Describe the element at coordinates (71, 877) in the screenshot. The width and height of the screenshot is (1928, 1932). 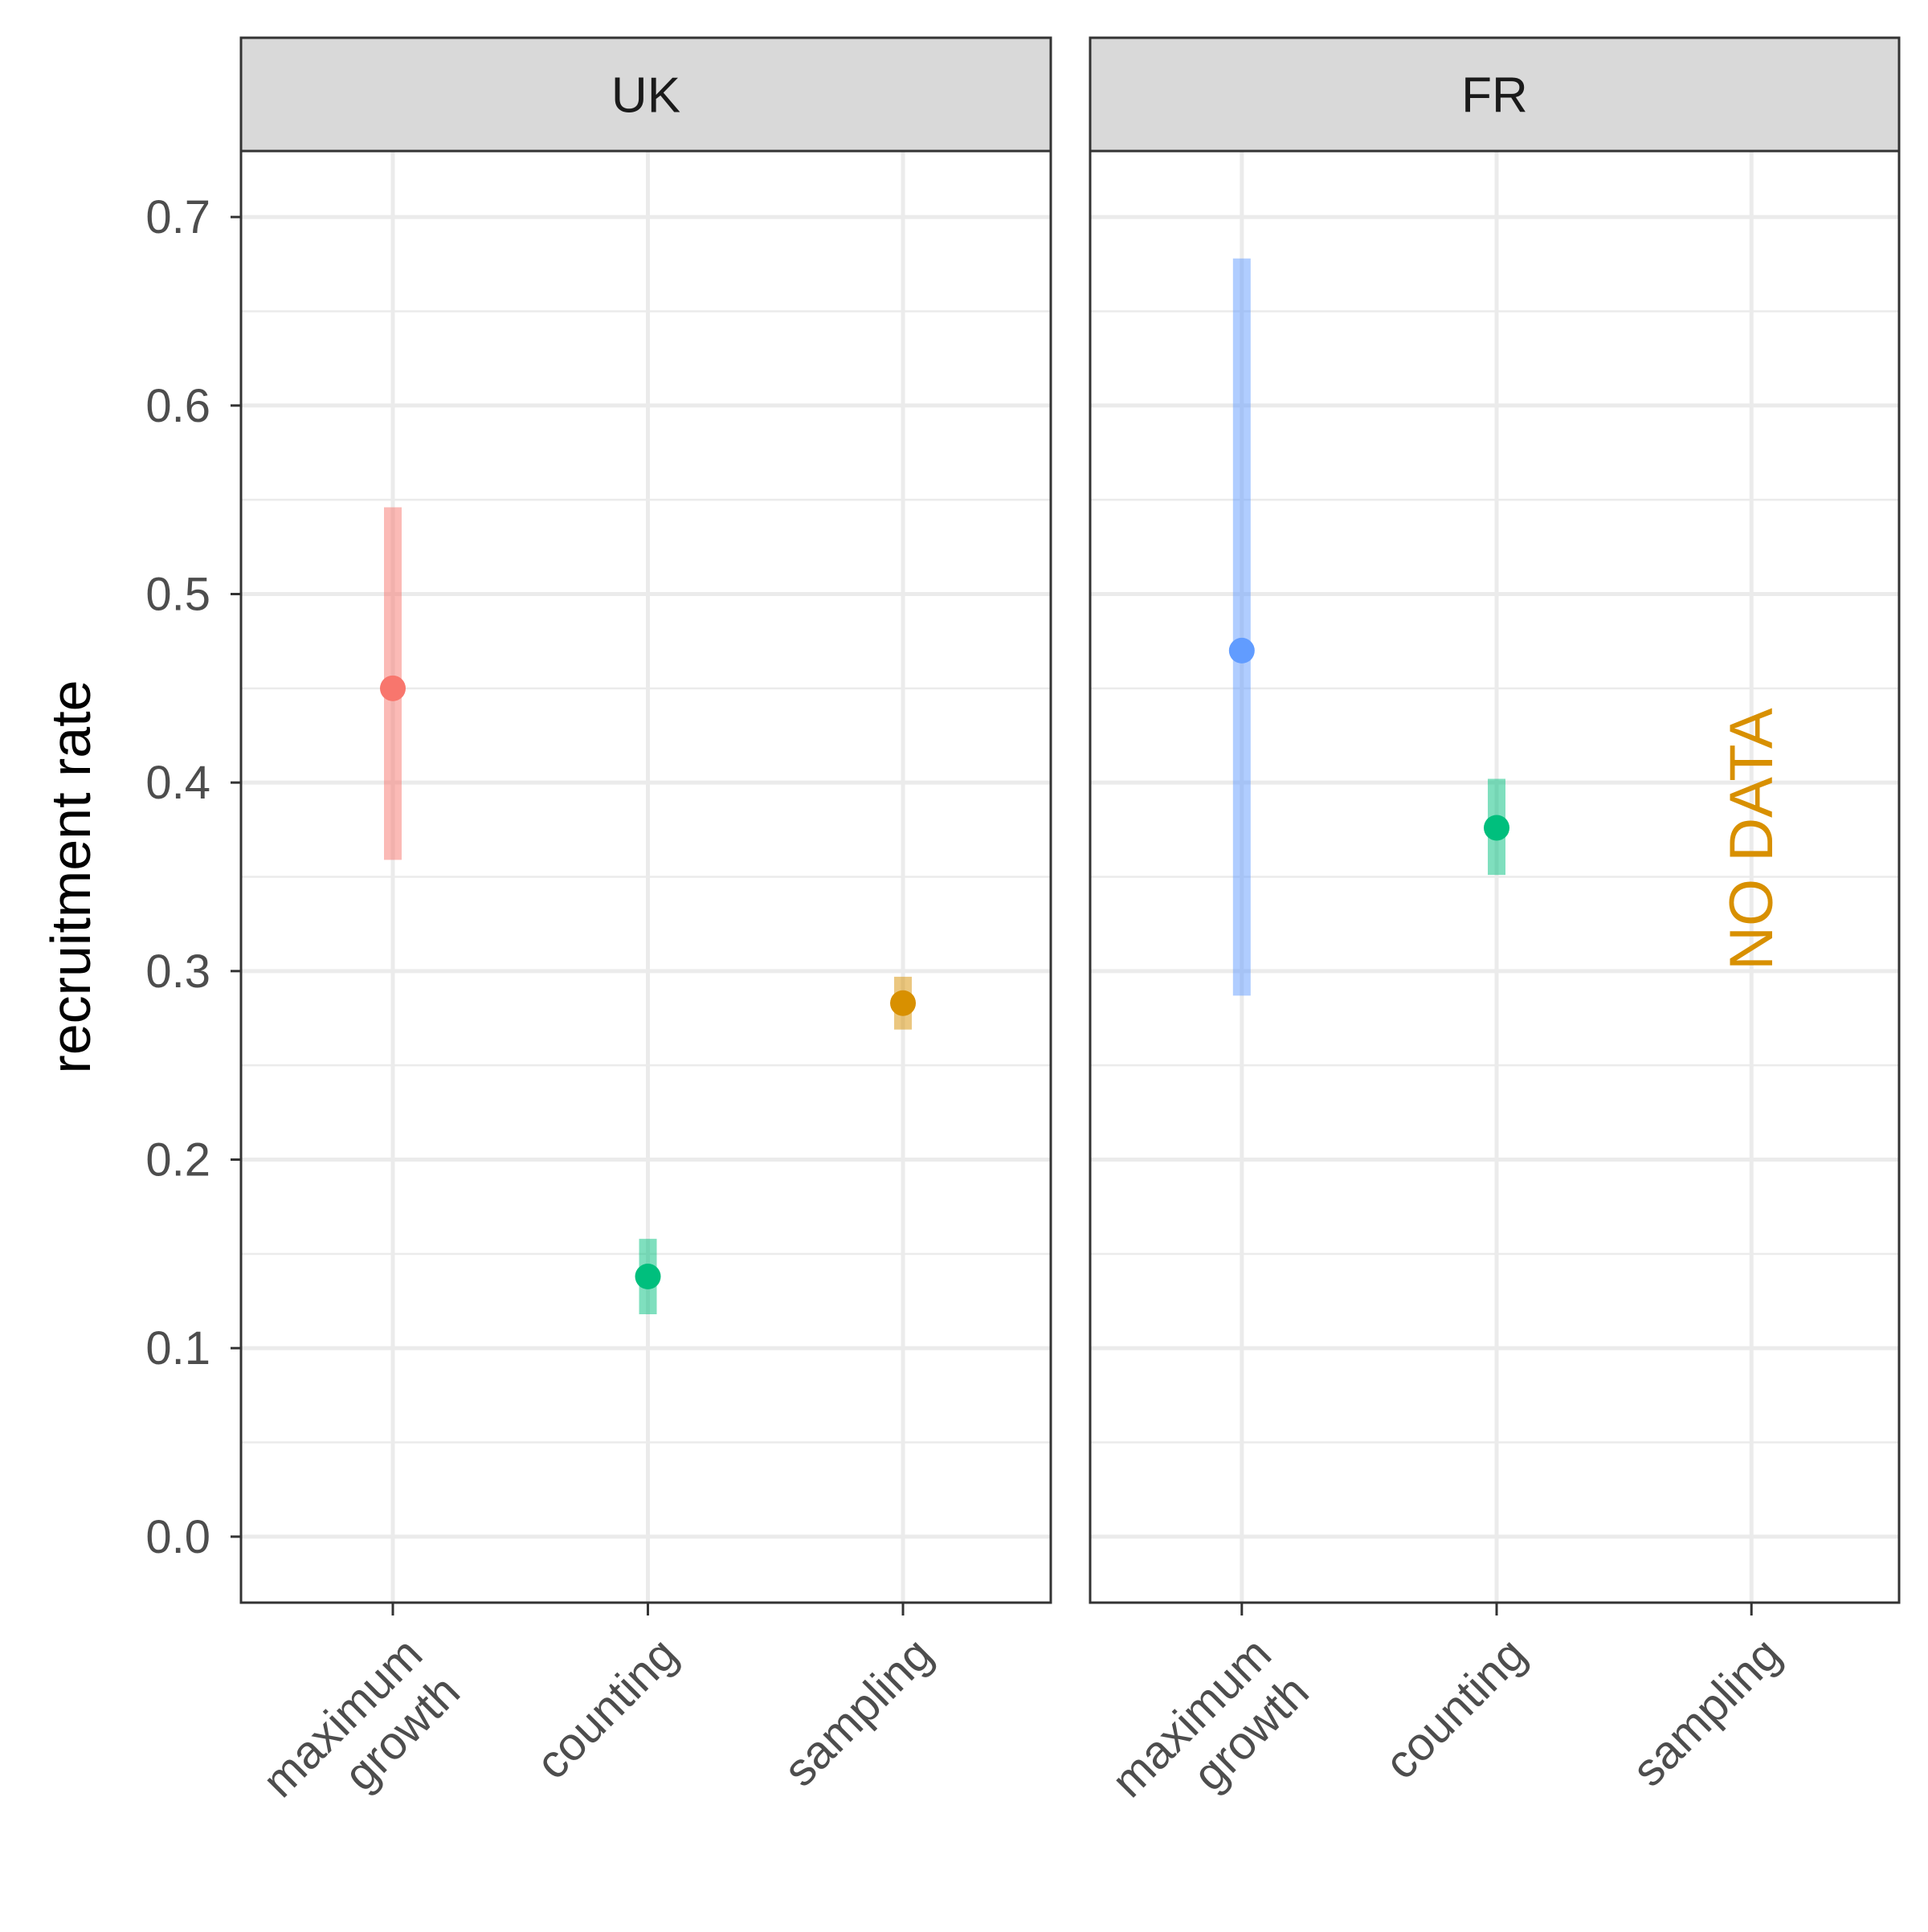
I see `y-axis-title: recruitment rate` at that location.